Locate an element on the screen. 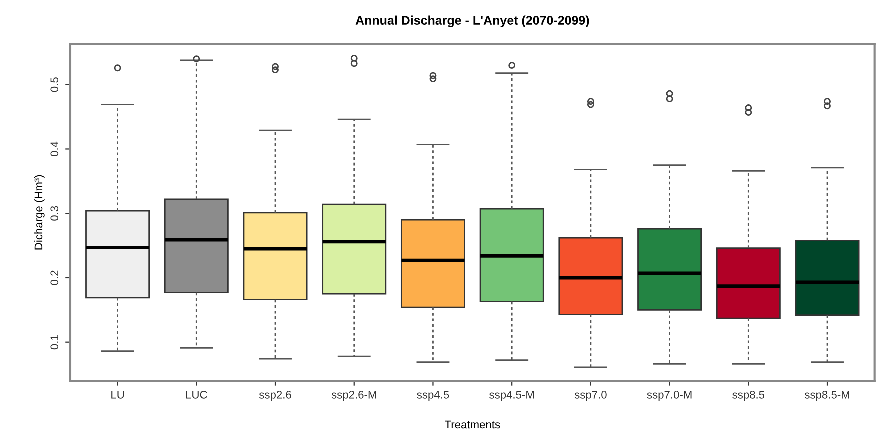 The image size is (881, 443). x-tick-label: LU is located at coordinates (118, 395).